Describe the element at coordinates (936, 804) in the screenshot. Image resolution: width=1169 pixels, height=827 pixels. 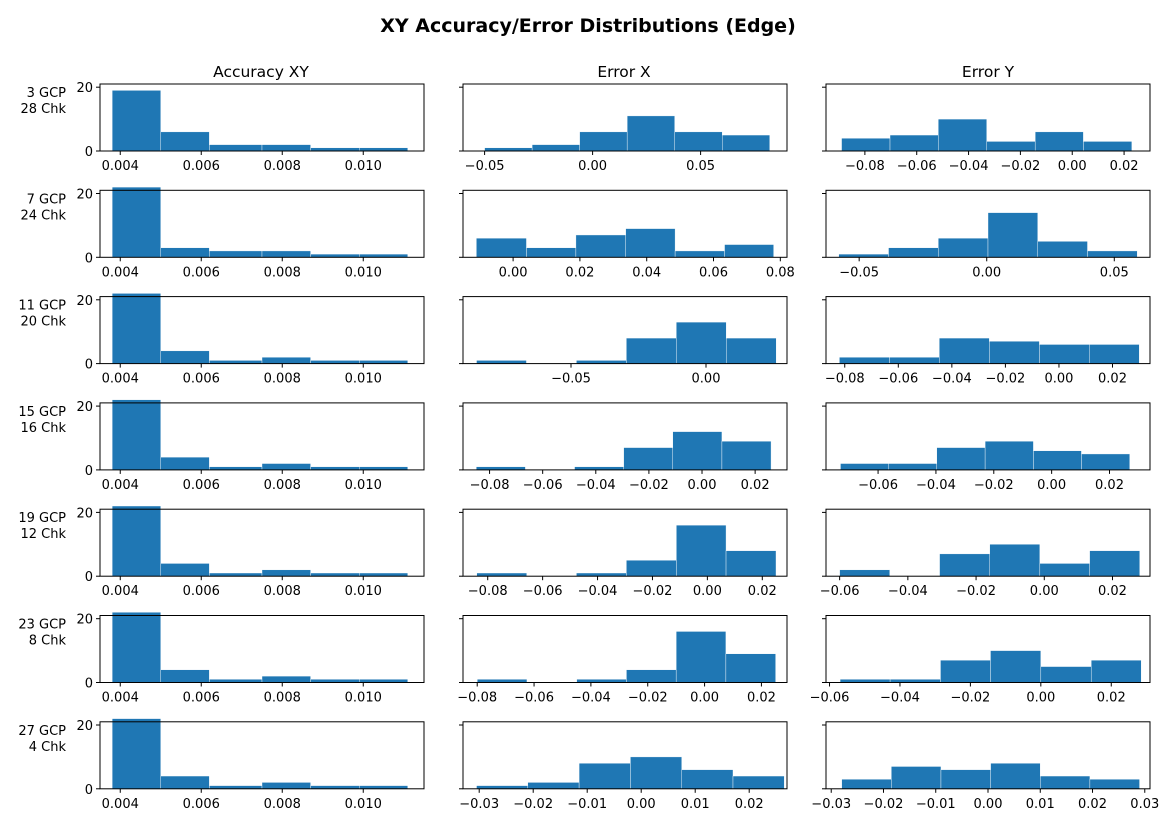
I see `x-tick-label: −0.01` at that location.